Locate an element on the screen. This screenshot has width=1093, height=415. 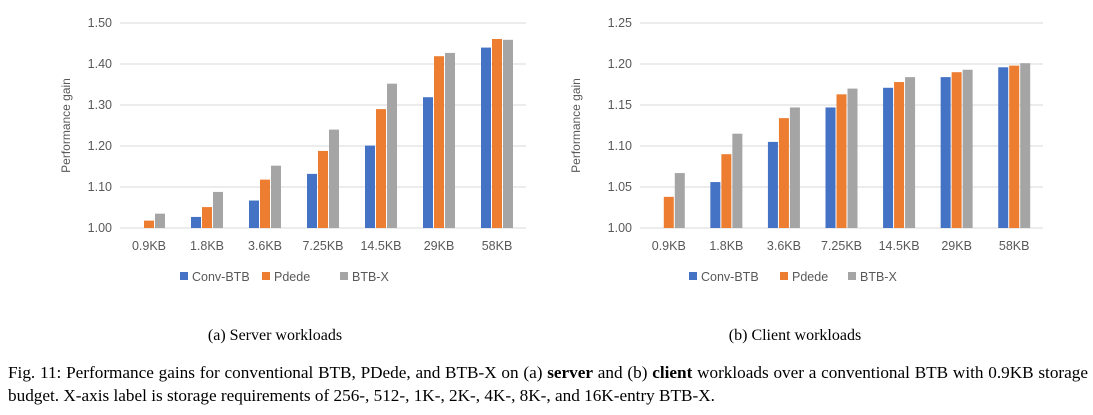
client-y-tick-label: 1.10 is located at coordinates (620, 146).